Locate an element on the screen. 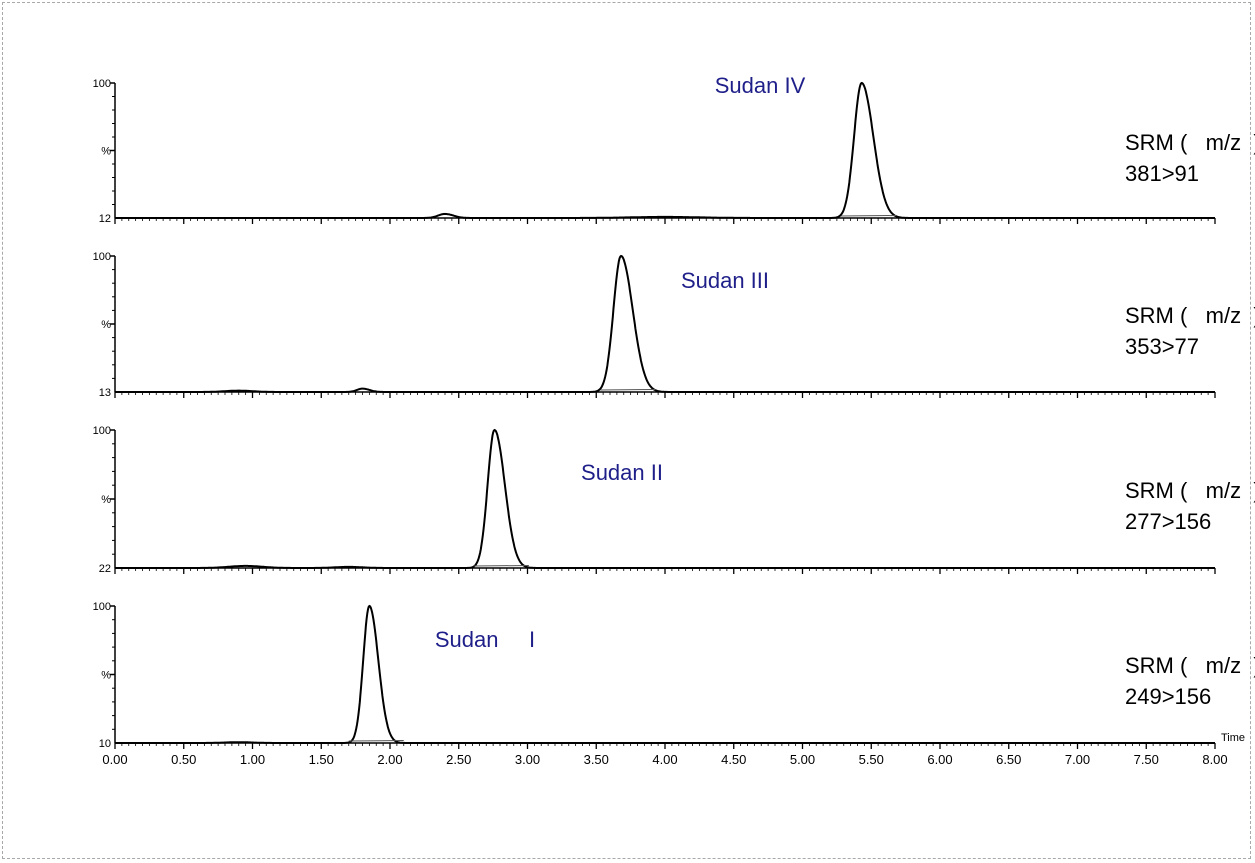 Image resolution: width=1255 pixels, height=863 pixels. peak-label: Sudan I is located at coordinates (485, 639).